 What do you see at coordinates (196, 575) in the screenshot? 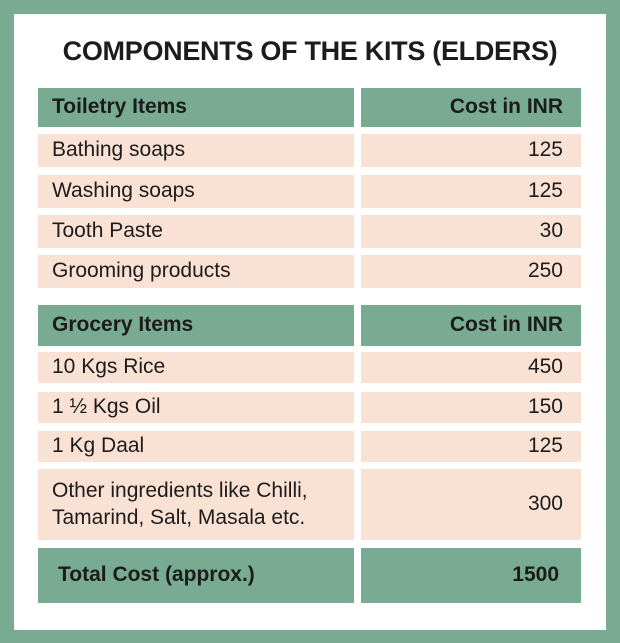
I see `total-label: Total Cost (approx.)` at bounding box center [196, 575].